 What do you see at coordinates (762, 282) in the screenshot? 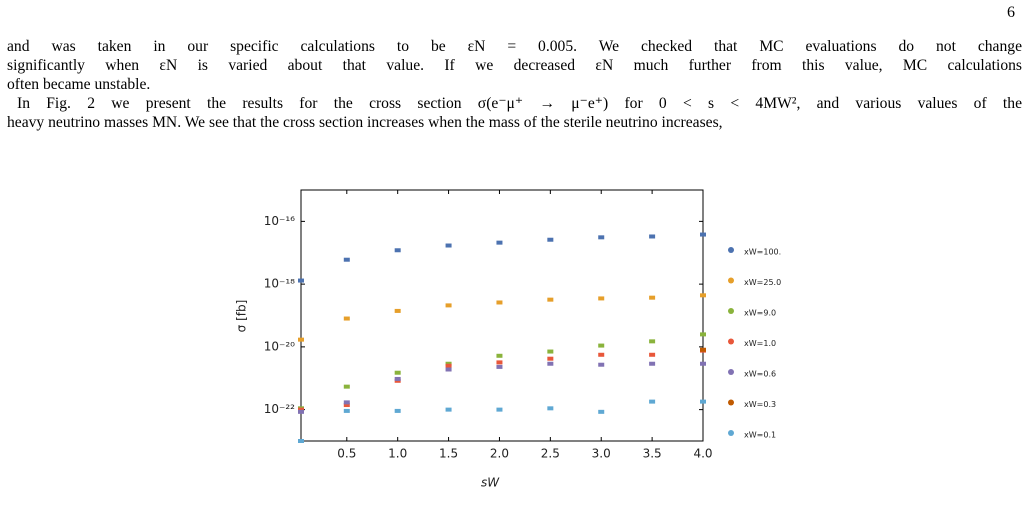
I see `legend-label: xW=25.0` at bounding box center [762, 282].